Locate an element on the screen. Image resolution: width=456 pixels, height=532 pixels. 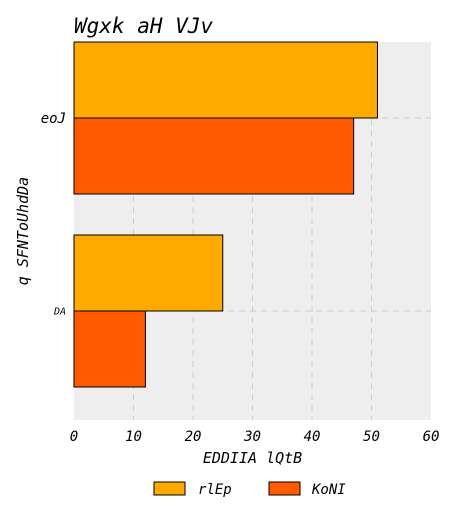
bar-rlEp-DA is located at coordinates (148, 273).